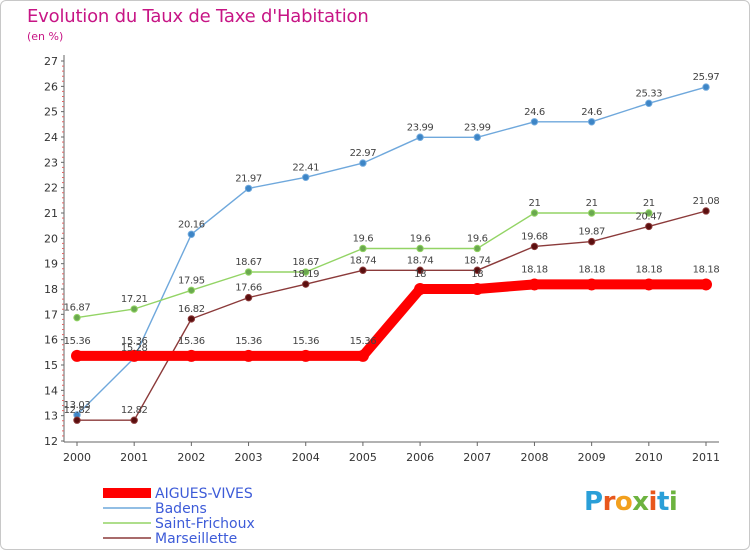 The image size is (750, 550). Describe the element at coordinates (51, 61) in the screenshot. I see `y-tick-label: 27` at that location.